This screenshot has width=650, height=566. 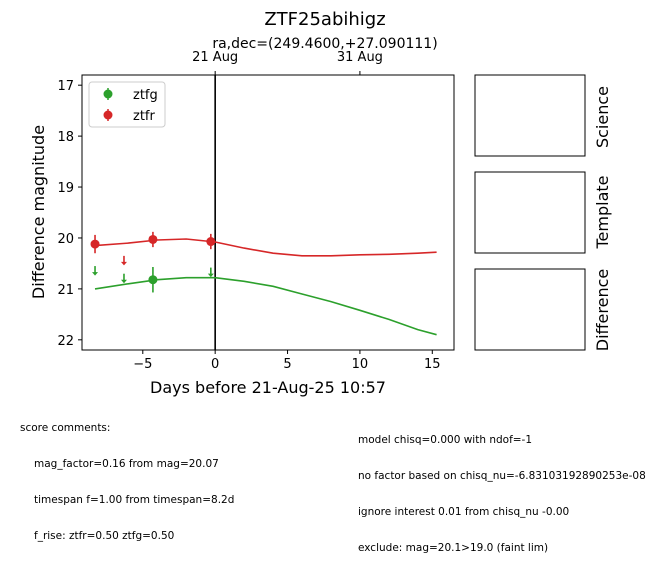 I want to click on chart-subtitle: ra,dec=(249.4600,+27.090111), so click(x=324, y=44).